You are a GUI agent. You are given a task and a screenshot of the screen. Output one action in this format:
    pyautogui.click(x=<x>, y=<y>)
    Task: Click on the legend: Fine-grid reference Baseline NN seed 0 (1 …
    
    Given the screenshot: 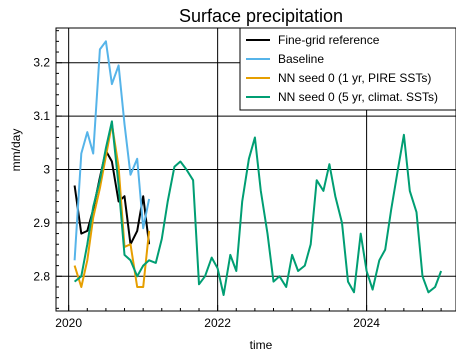 What is the action you would take?
    pyautogui.click(x=347, y=69)
    